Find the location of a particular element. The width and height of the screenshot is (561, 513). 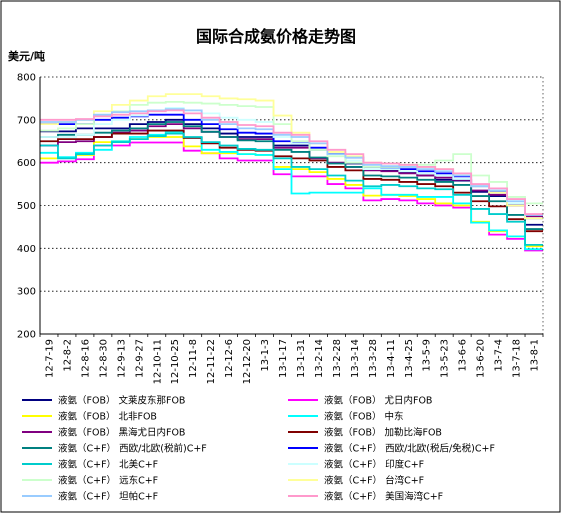

x-tick-label: 13-3-28 is located at coordinates (373, 358).